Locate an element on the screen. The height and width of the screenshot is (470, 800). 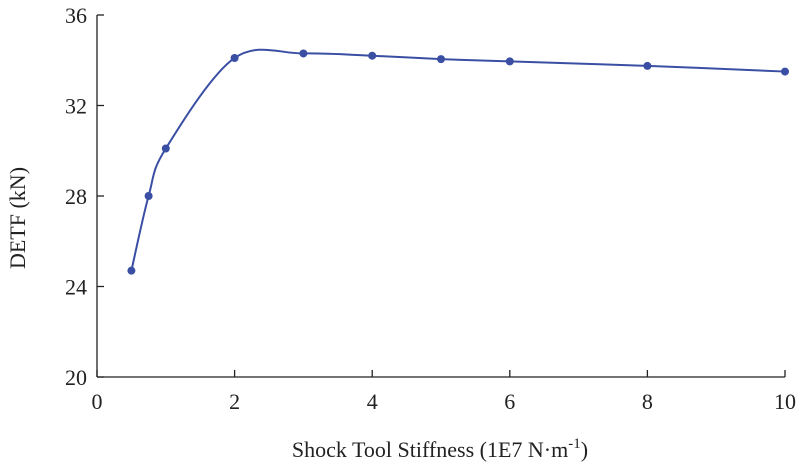
y-tick-label: 36 is located at coordinates (76, 15).